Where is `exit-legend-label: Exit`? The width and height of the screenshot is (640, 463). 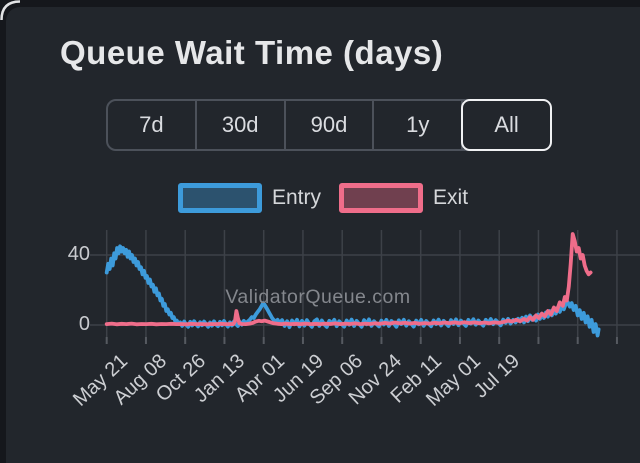
exit-legend-label: Exit is located at coordinates (451, 197).